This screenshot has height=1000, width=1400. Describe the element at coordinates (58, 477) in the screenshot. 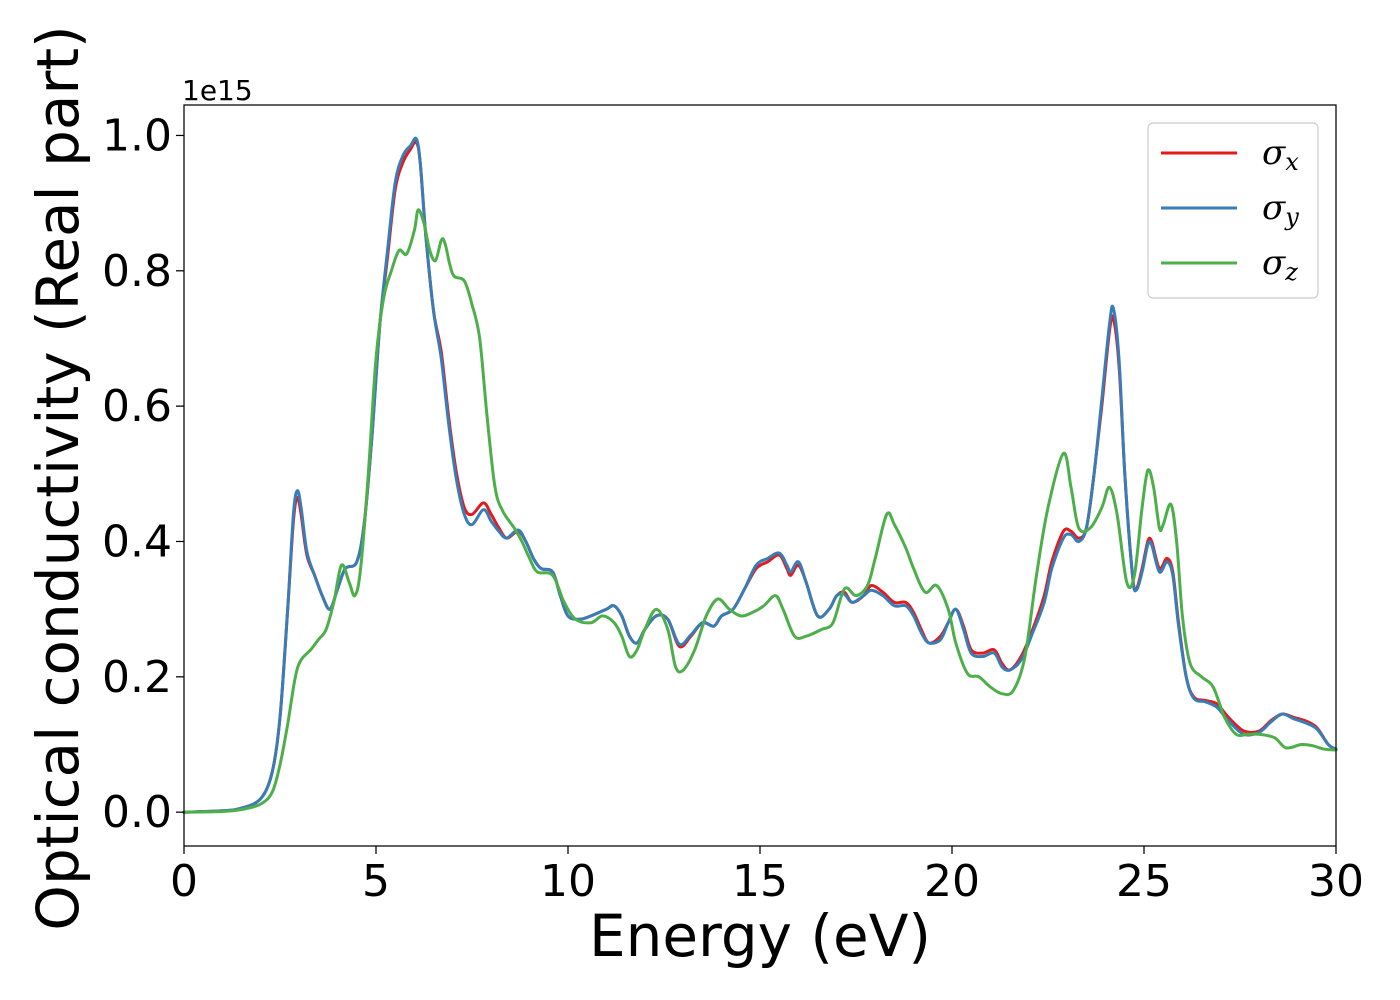

I see `y-axis-title: Optical conductivity (Real part)` at that location.